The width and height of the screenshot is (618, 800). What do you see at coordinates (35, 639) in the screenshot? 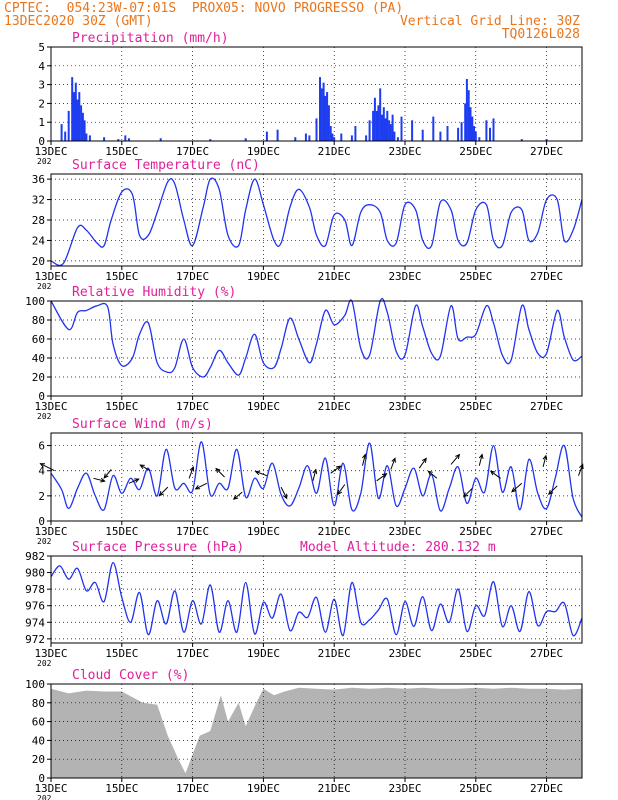
I see `y-tick-label: 972` at bounding box center [35, 639].